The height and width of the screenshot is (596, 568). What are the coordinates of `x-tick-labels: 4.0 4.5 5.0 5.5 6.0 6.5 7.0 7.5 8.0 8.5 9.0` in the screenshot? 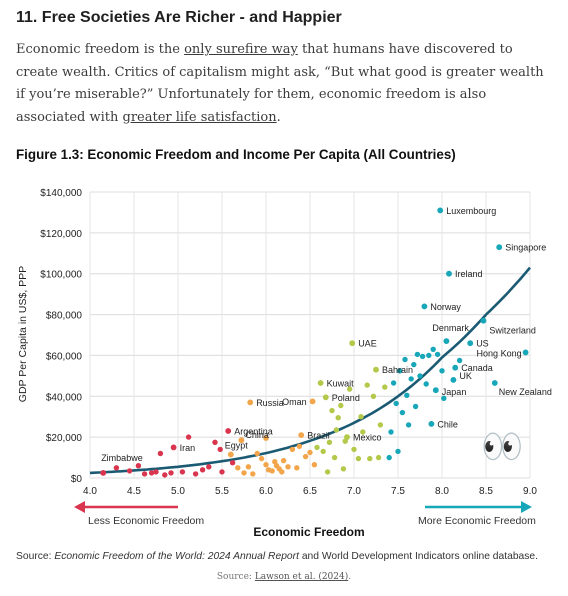 It's located at (310, 491).